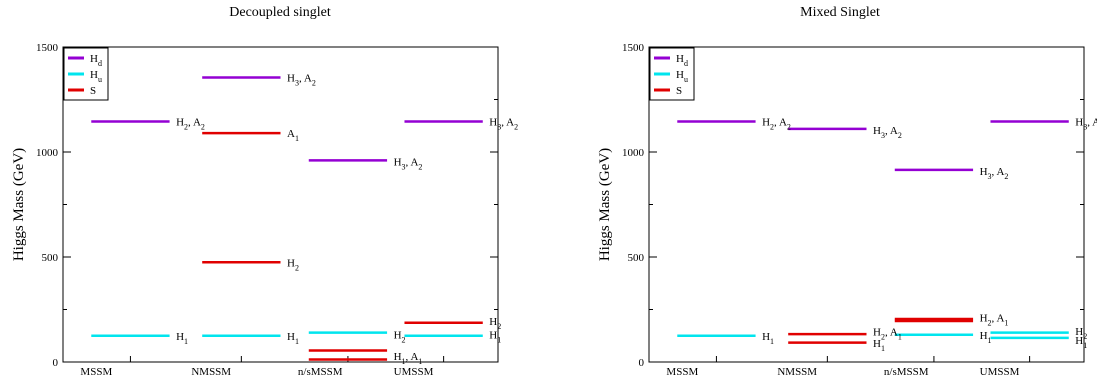  Describe the element at coordinates (906, 372) in the screenshot. I see `x-tick-label: n/sMSSM` at that location.